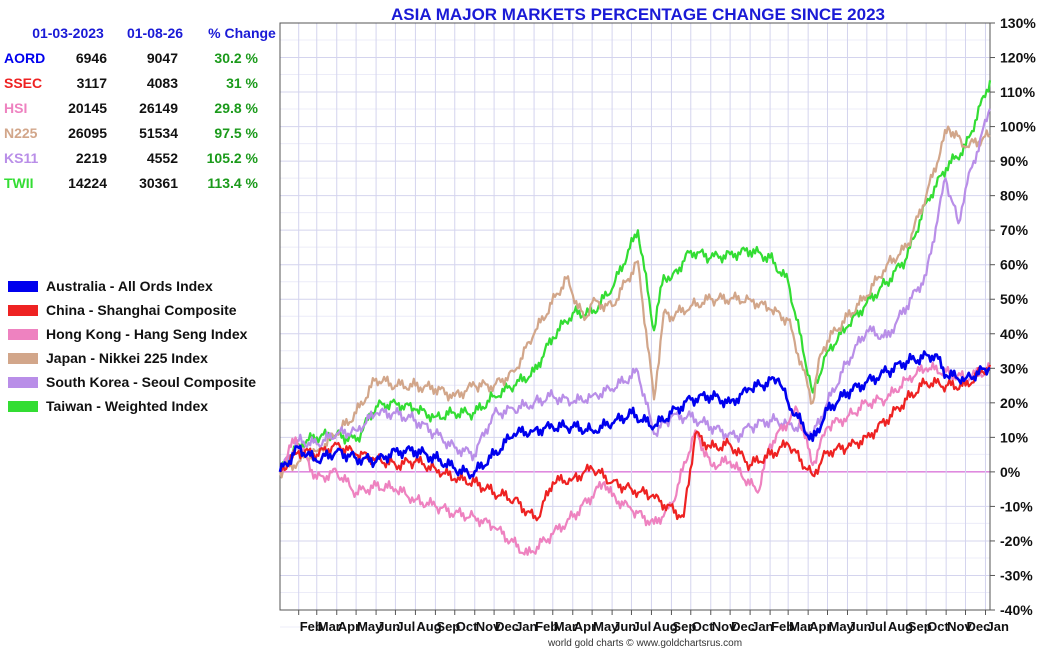 The width and height of the screenshot is (1050, 650). Describe the element at coordinates (242, 33) in the screenshot. I see `table-header: % Change` at that location.